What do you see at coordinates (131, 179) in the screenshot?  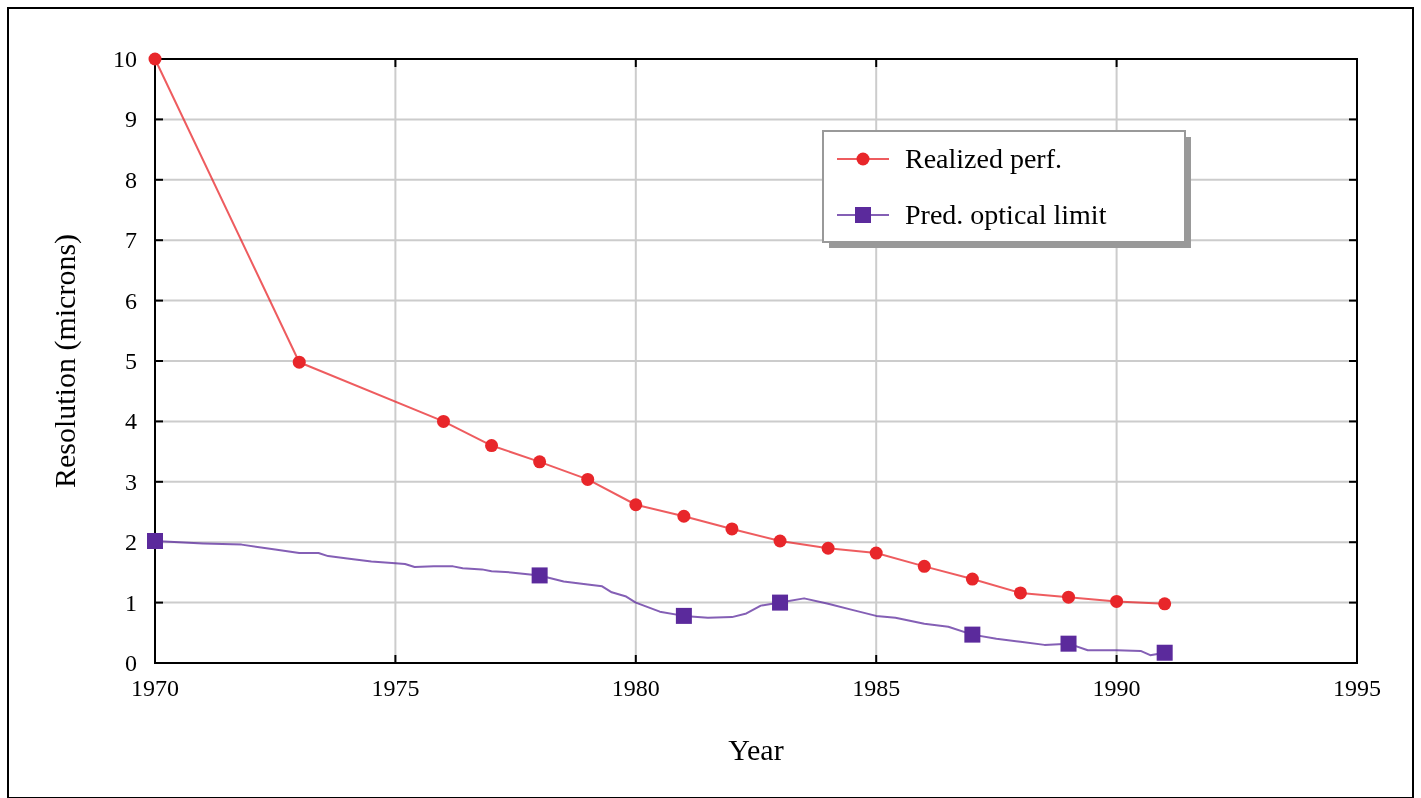 I see `y-tick-label: 8` at bounding box center [131, 179].